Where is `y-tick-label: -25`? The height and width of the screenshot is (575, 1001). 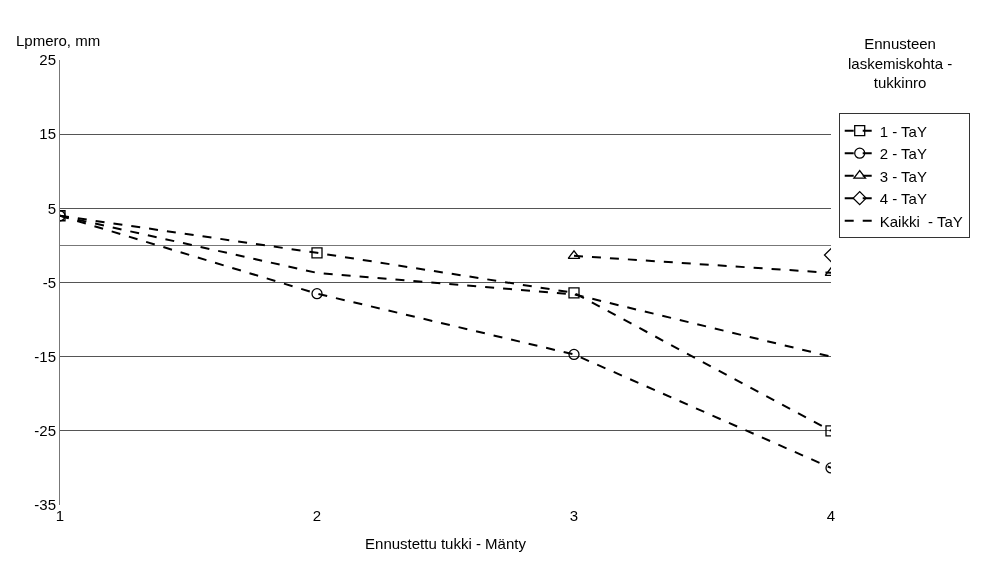
y-tick-label: -25 is located at coordinates (45, 431).